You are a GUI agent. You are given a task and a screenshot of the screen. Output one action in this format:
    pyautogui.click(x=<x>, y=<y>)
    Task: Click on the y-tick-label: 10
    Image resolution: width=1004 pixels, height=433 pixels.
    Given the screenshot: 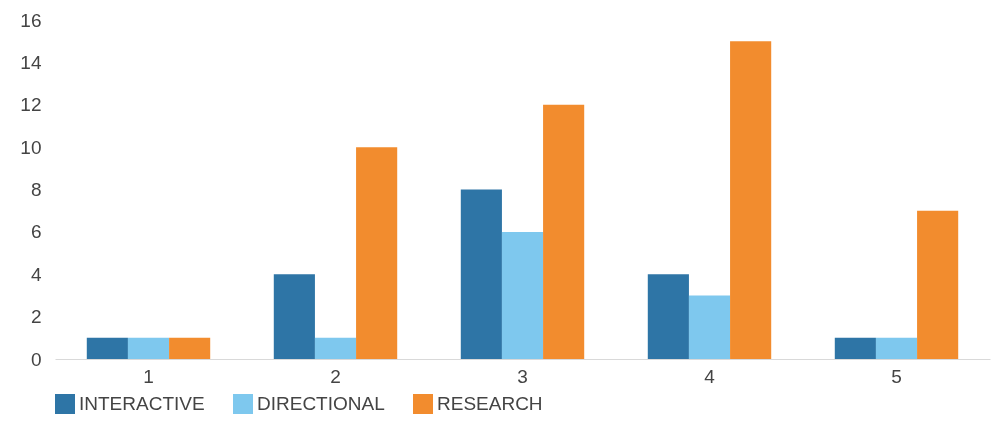 What is the action you would take?
    pyautogui.click(x=31, y=147)
    